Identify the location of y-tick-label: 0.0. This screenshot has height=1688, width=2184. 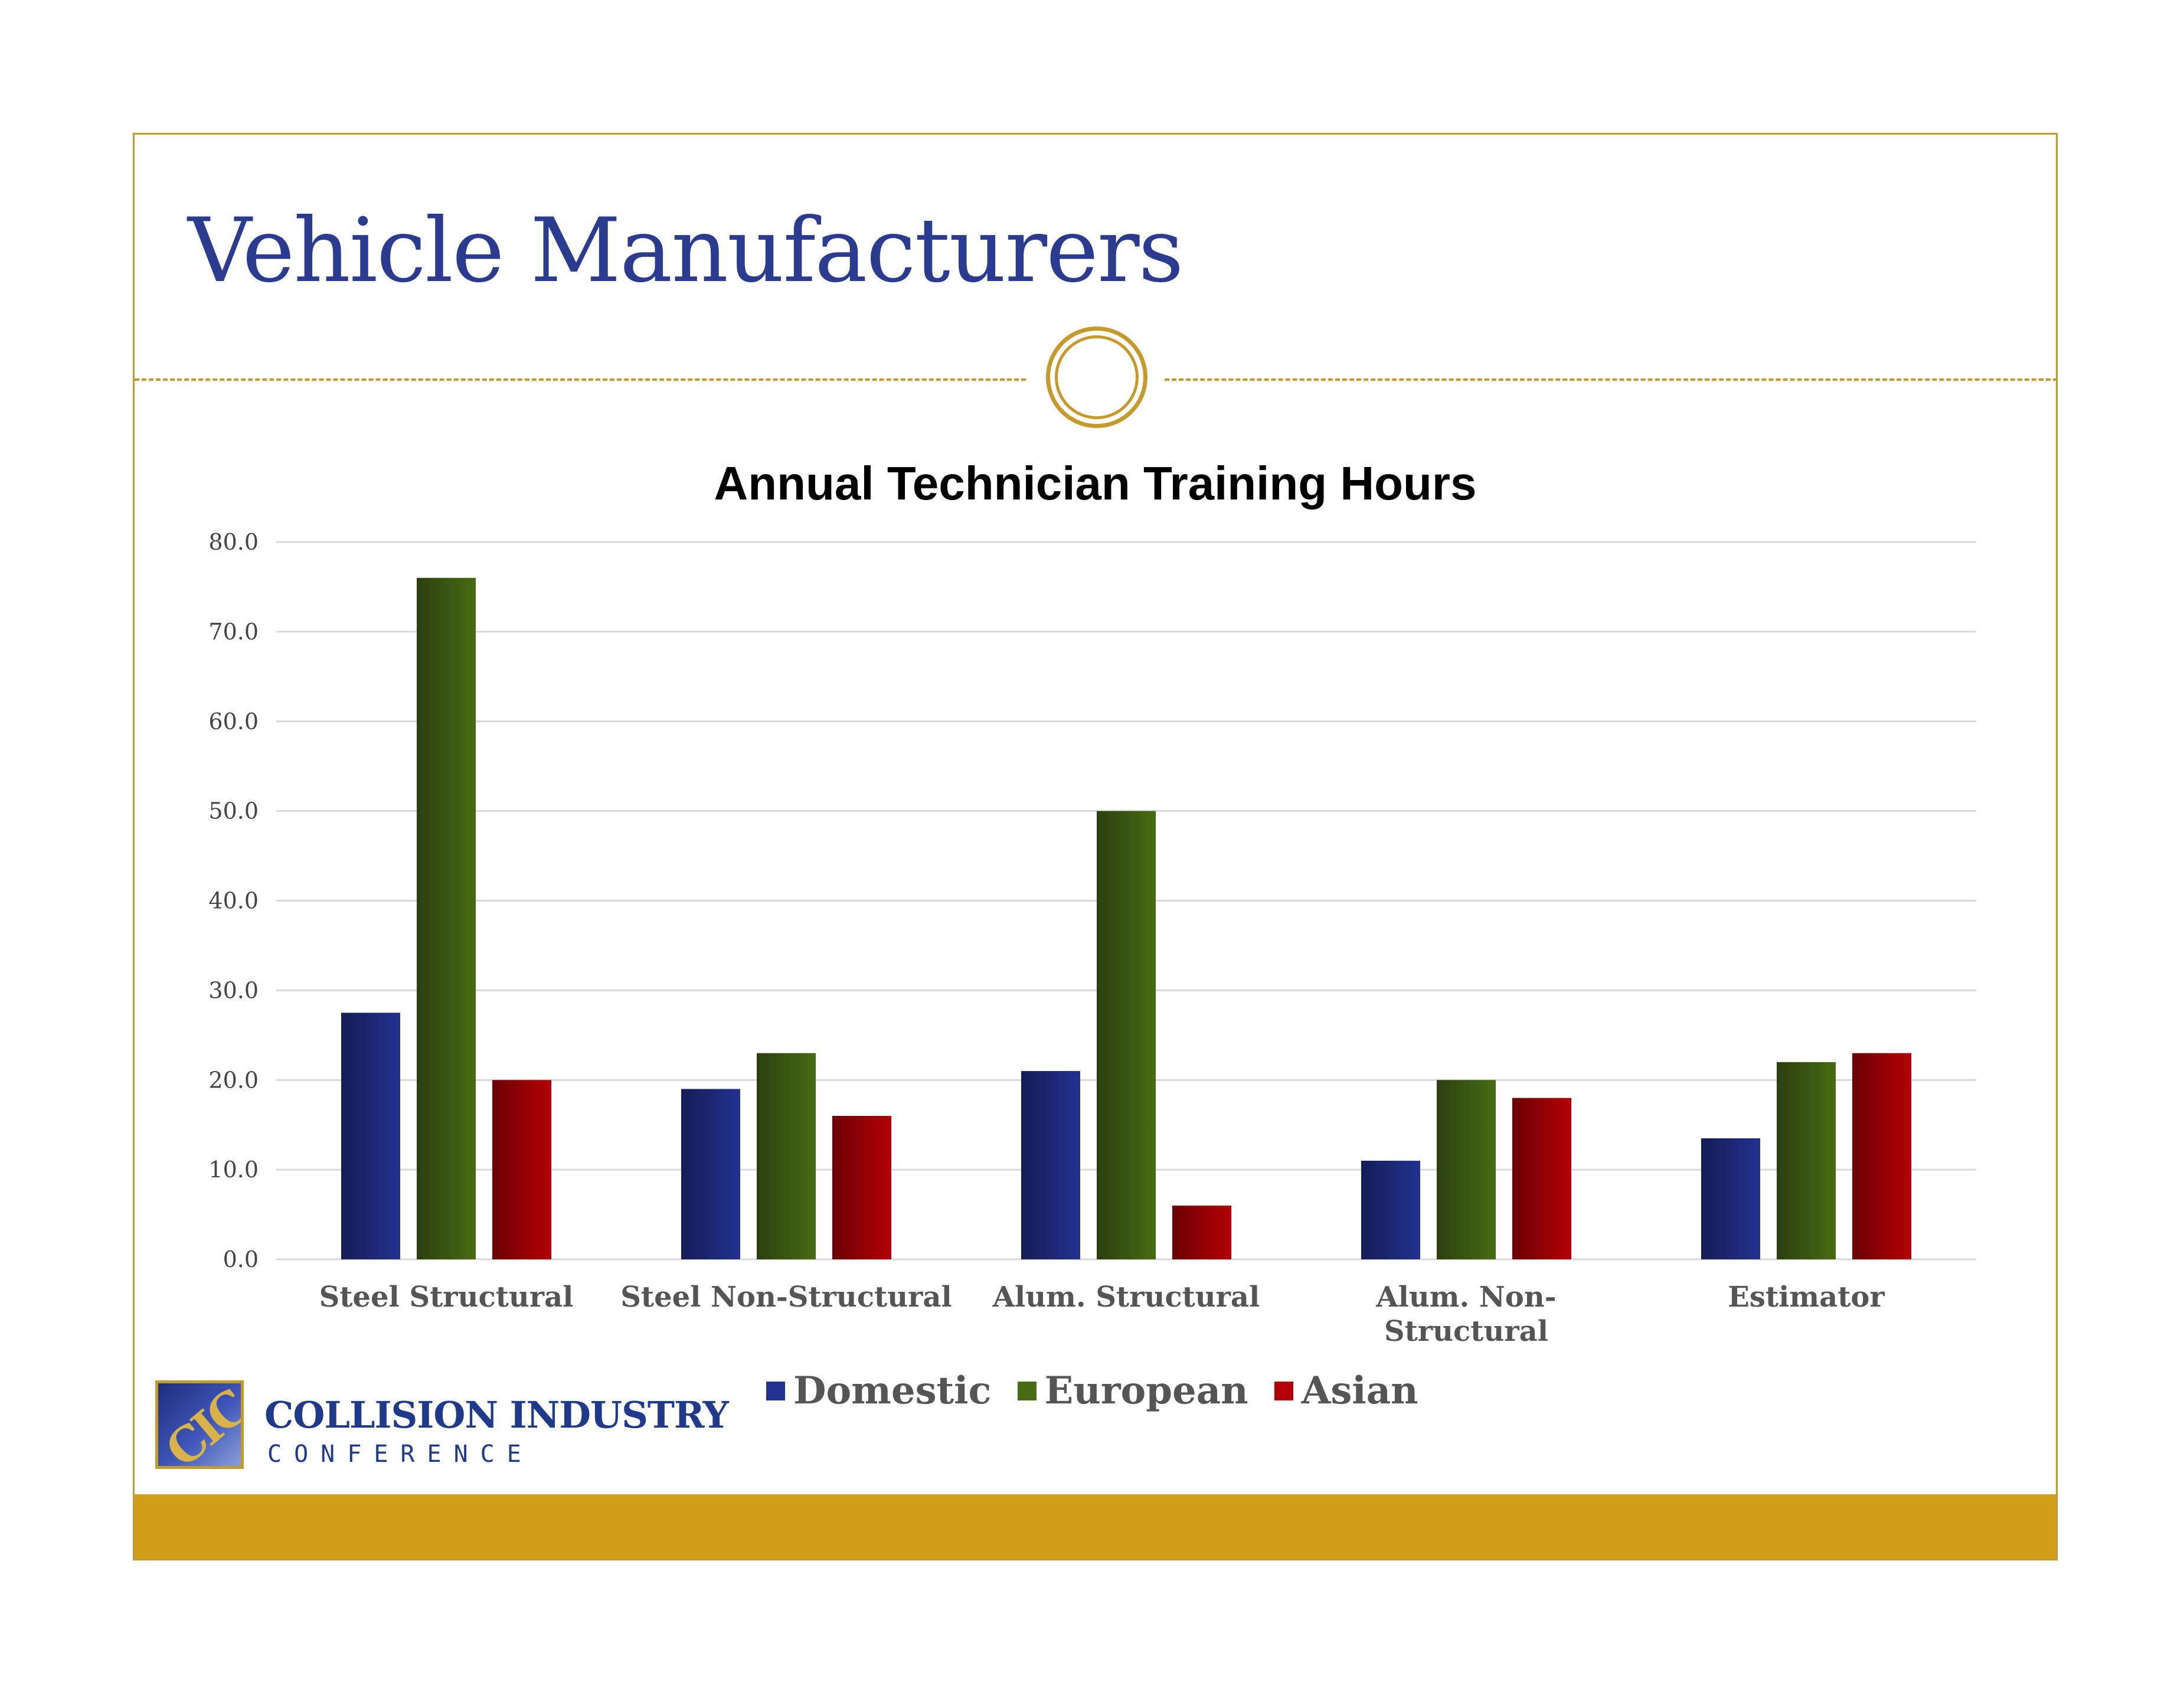
(241, 1259).